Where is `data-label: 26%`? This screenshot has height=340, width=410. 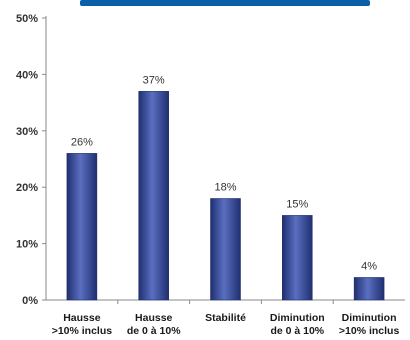
data-label: 26% is located at coordinates (82, 142).